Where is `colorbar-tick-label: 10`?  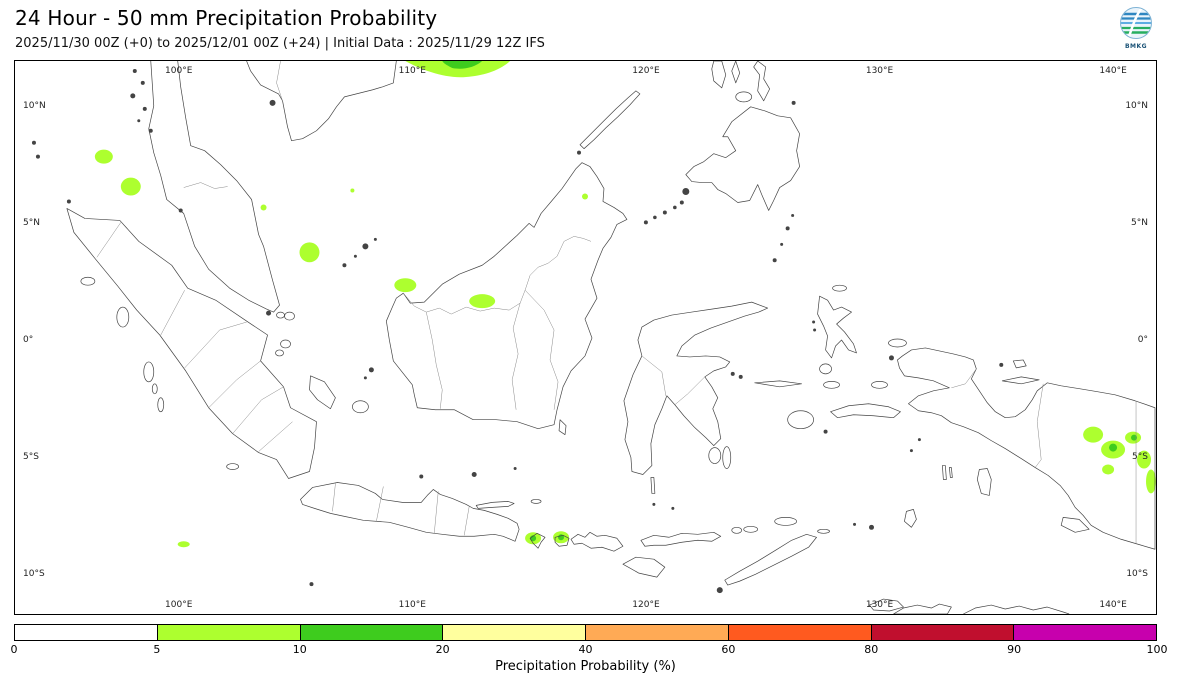 colorbar-tick-label: 10 is located at coordinates (299, 649).